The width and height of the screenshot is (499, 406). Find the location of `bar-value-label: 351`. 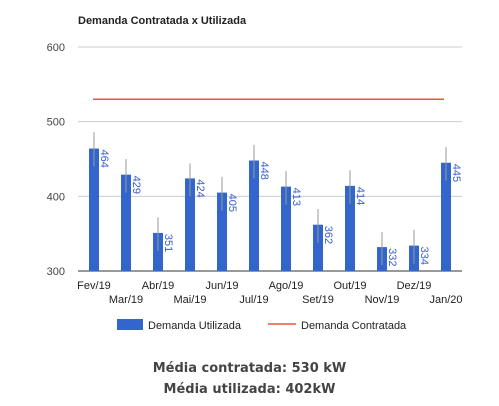

bar-value-label: 351 is located at coordinates (168, 243).